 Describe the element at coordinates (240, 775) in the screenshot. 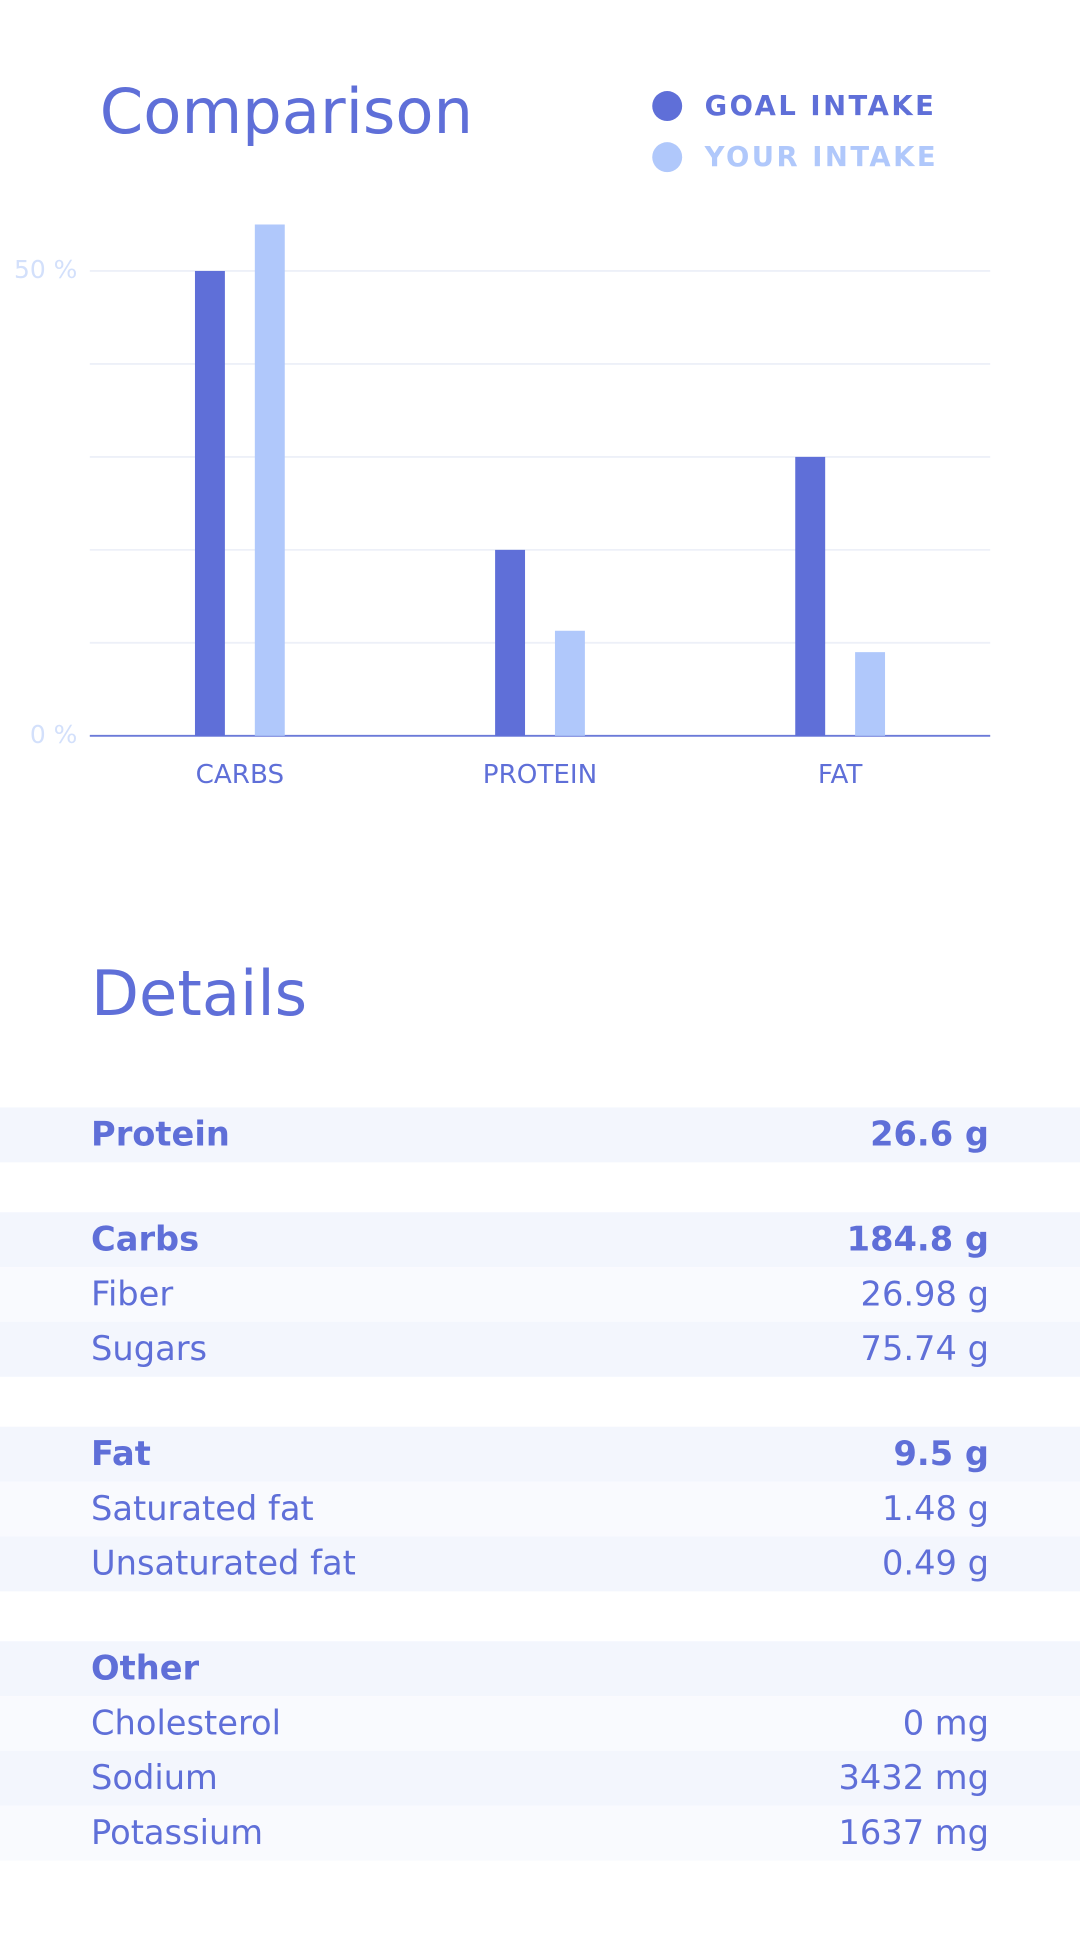

I see `x-tick-label: CARBS` at that location.